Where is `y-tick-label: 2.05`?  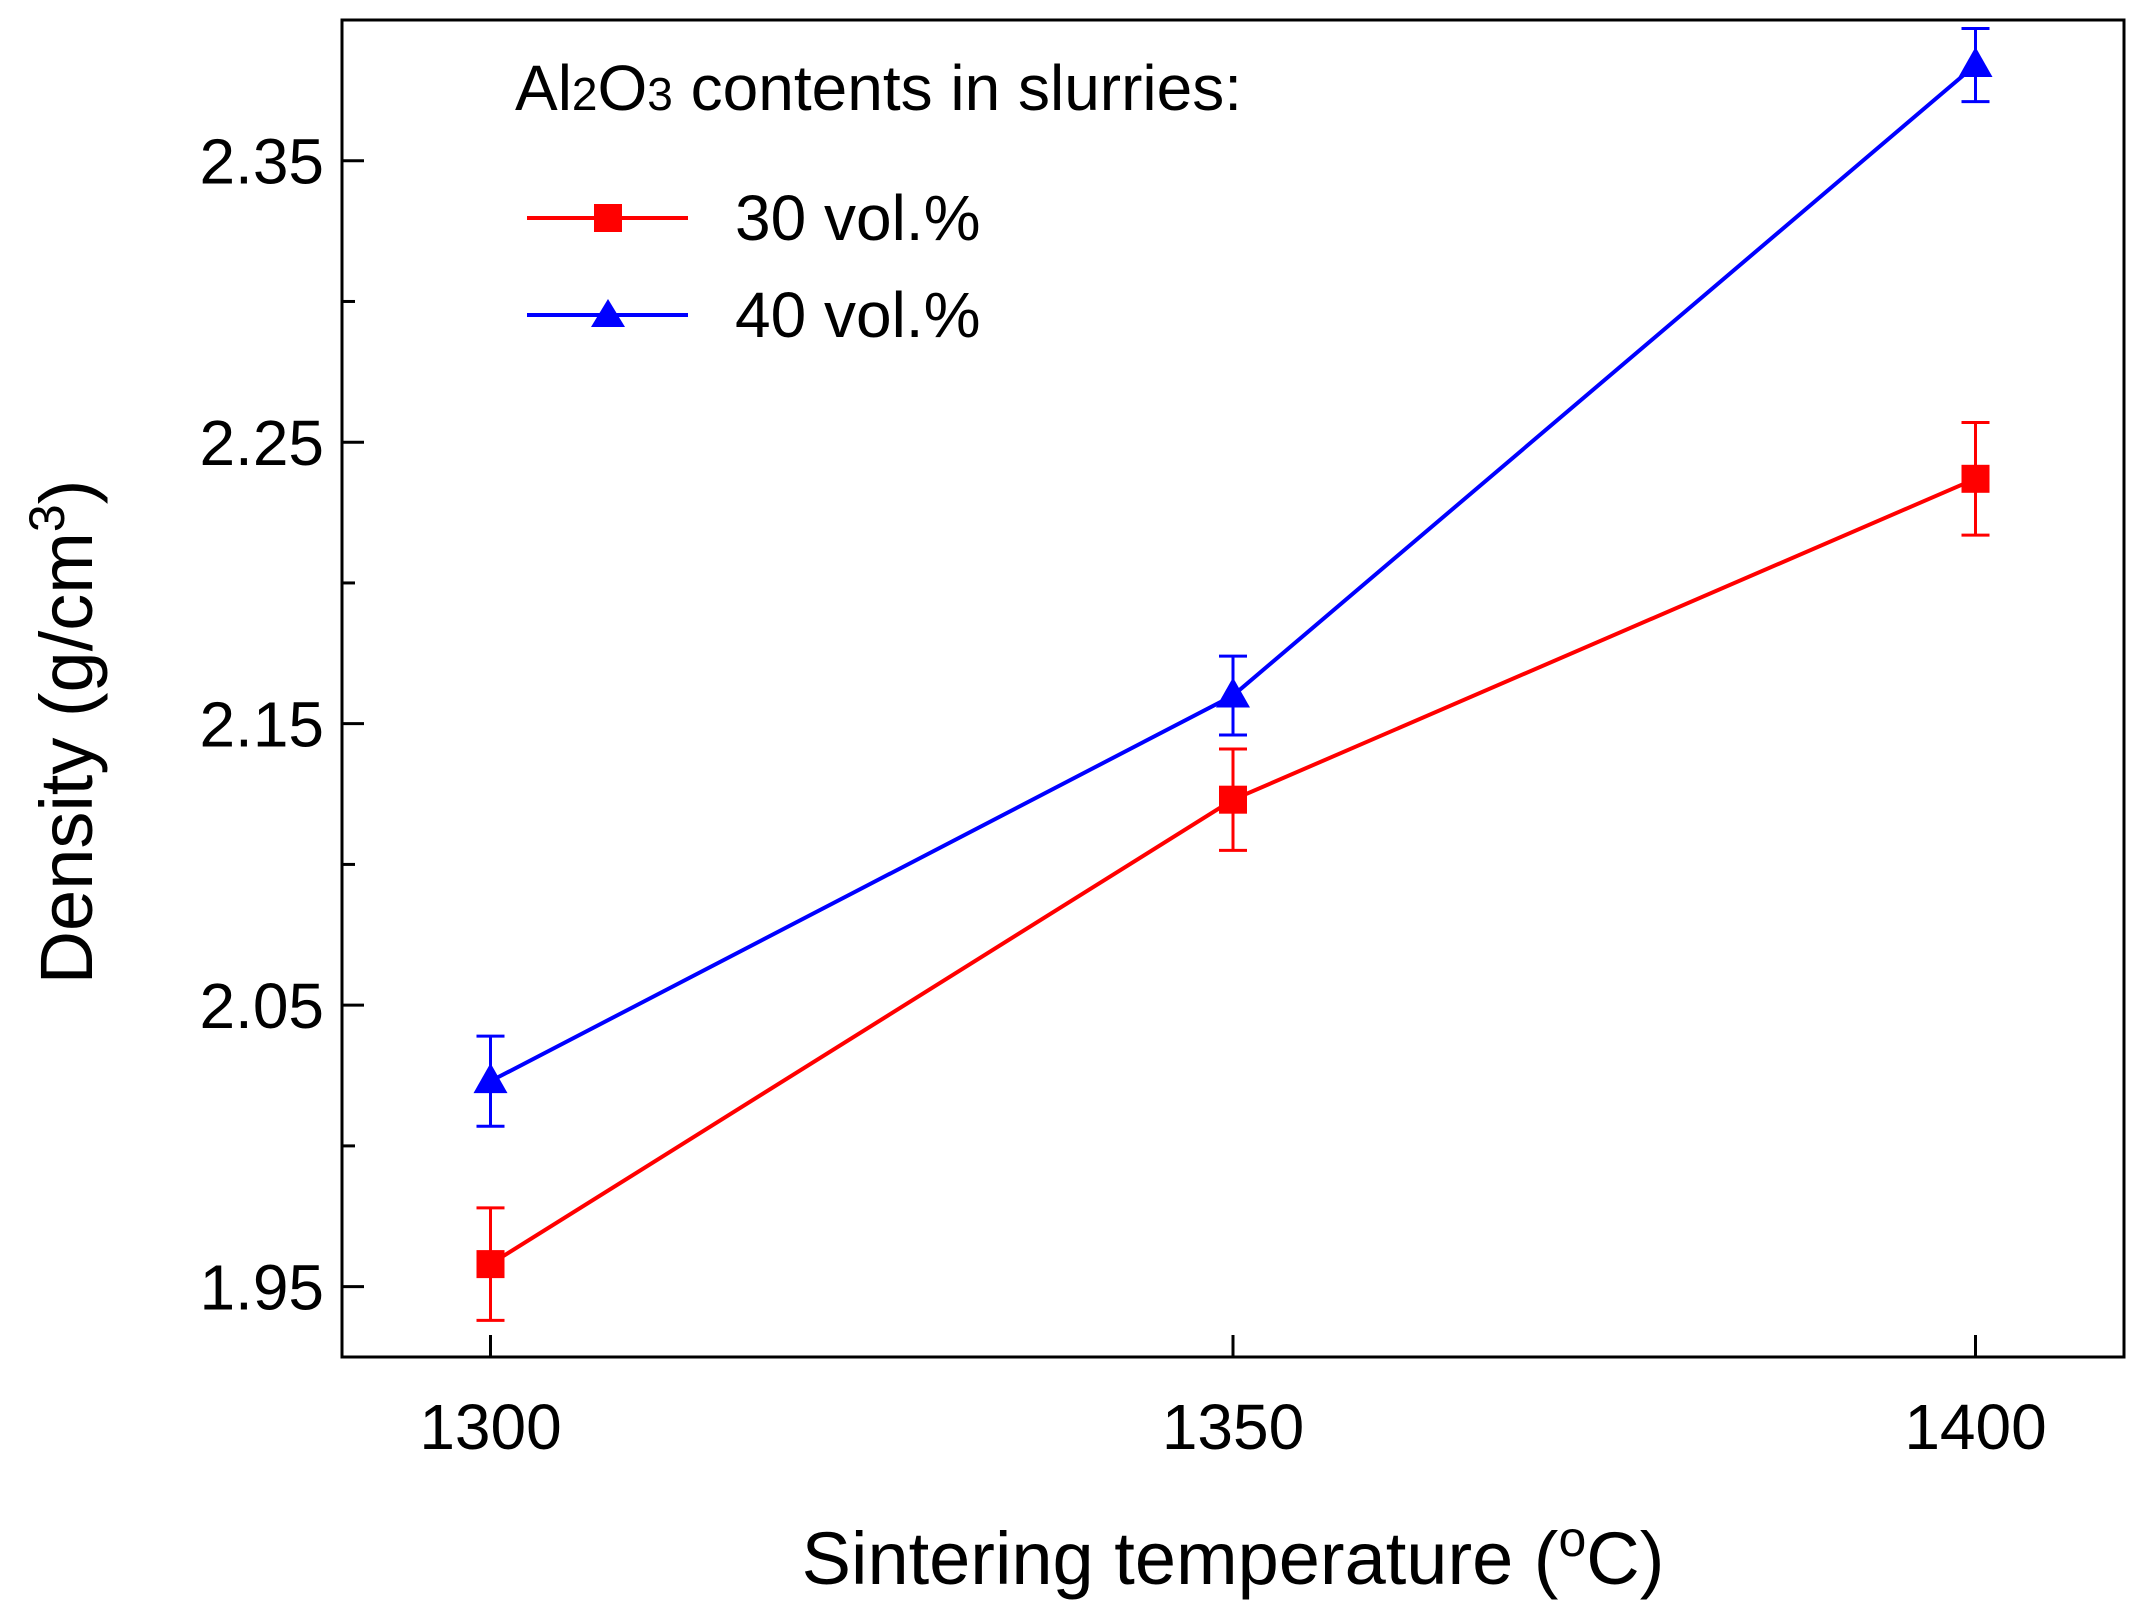 y-tick-label: 2.05 is located at coordinates (261, 1006).